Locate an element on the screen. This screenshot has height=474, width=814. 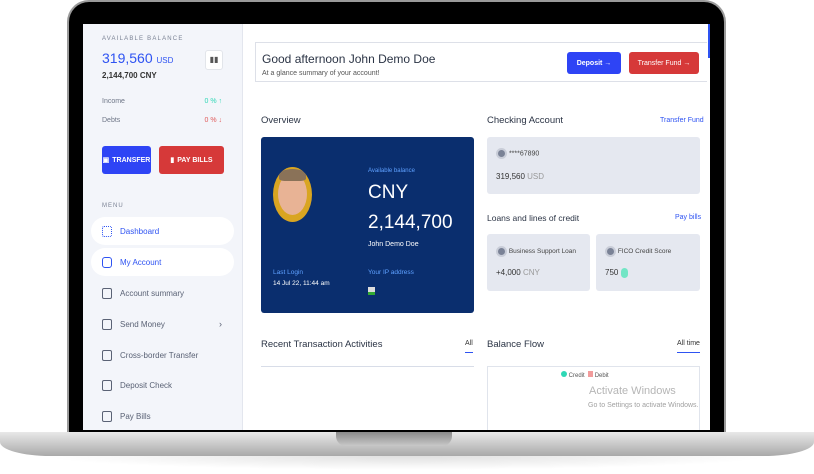
debts-row: Debts 0 % ↓ is located at coordinates (162, 120).